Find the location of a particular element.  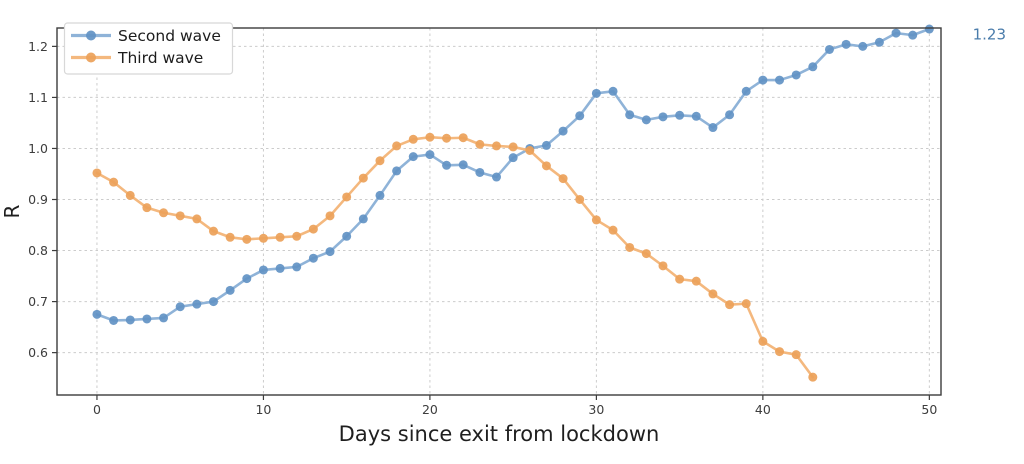

y-tick-label: 0.9 is located at coordinates (38, 199).